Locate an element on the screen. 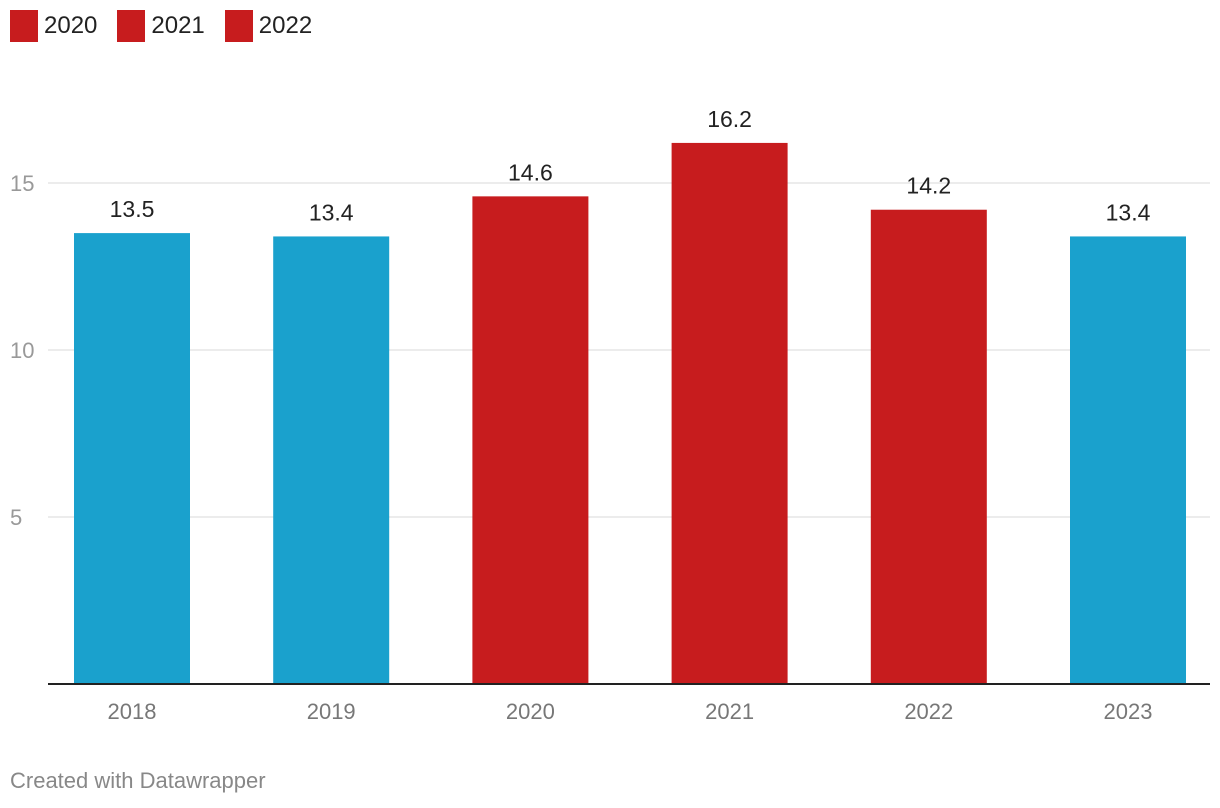 This screenshot has height=808, width=1220. y-tick-label-15: 15 is located at coordinates (22, 183).